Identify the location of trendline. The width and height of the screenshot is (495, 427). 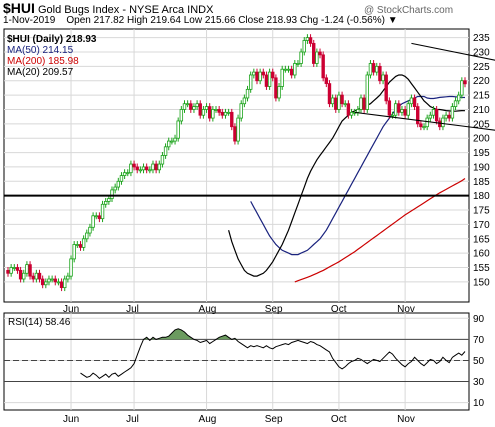
(424, 121).